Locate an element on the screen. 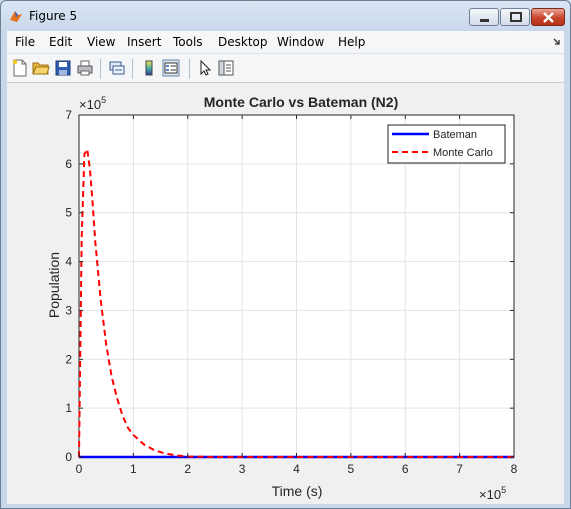  maximize-icon is located at coordinates (516, 17).